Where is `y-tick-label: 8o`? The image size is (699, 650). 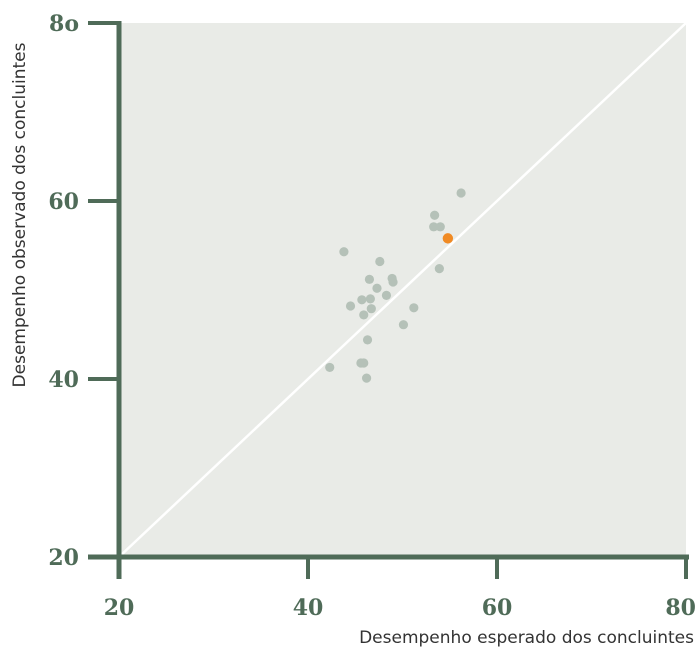
y-tick-label: 8o is located at coordinates (64, 24).